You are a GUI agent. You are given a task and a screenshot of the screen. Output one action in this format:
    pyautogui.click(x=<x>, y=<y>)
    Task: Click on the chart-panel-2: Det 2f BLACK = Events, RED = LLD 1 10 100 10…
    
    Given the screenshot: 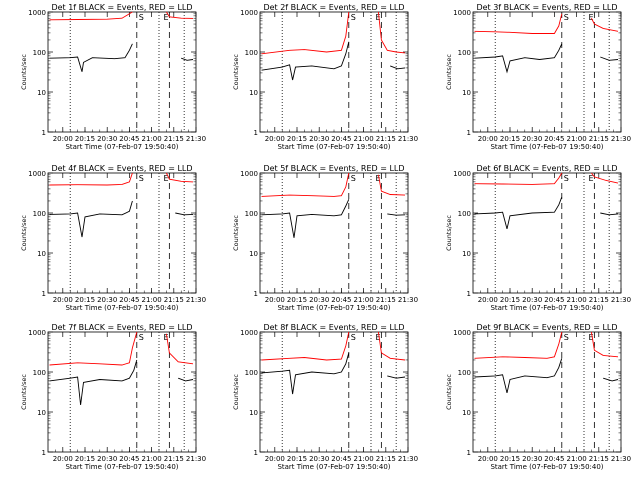 What is the action you would take?
    pyautogui.click(x=325, y=77)
    